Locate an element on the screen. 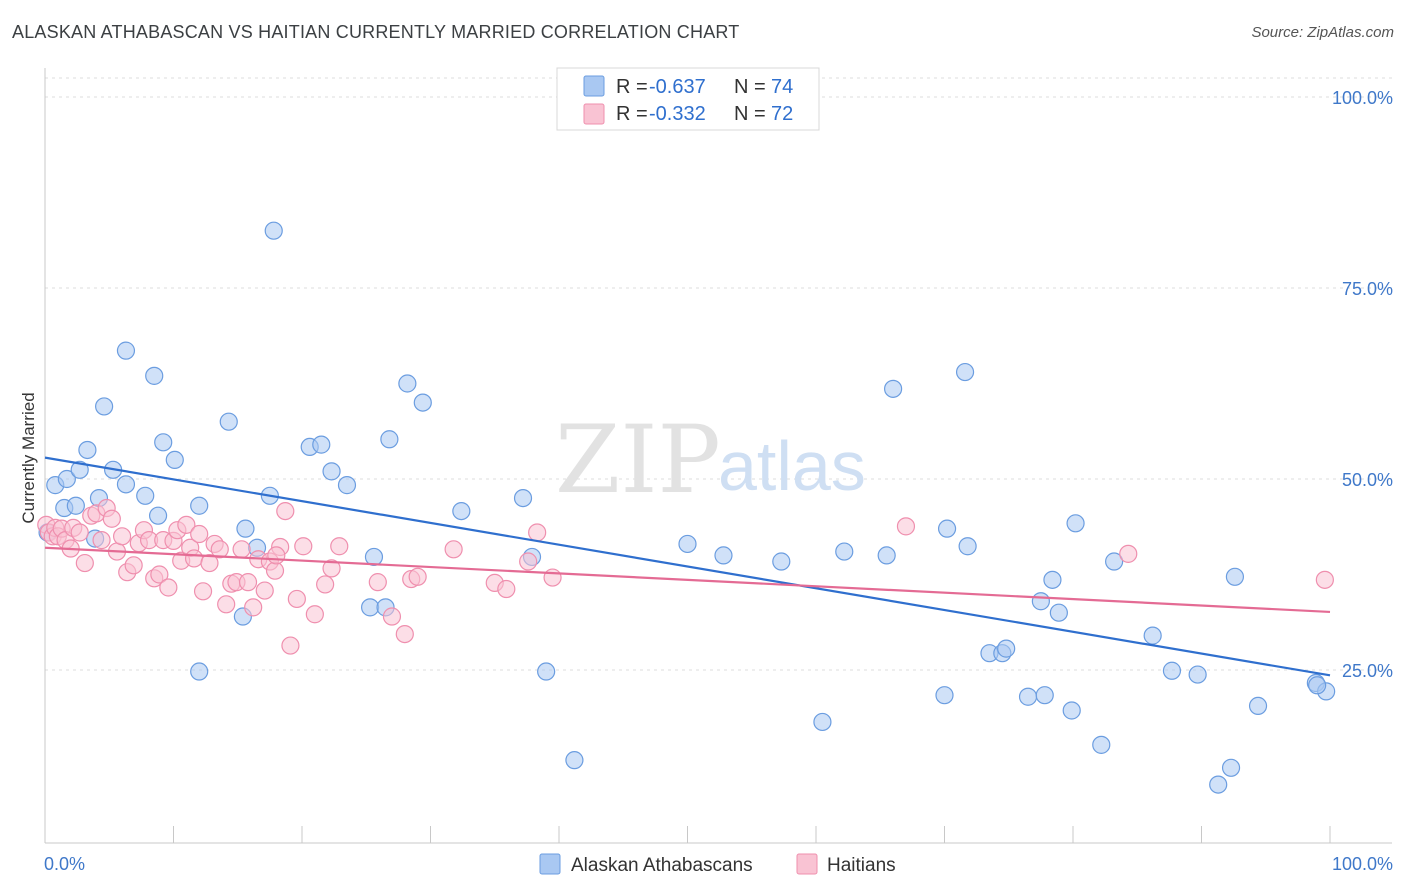 This screenshot has width=1406, height=892. source-note: Source: ZipAtlas.com is located at coordinates (1322, 32).